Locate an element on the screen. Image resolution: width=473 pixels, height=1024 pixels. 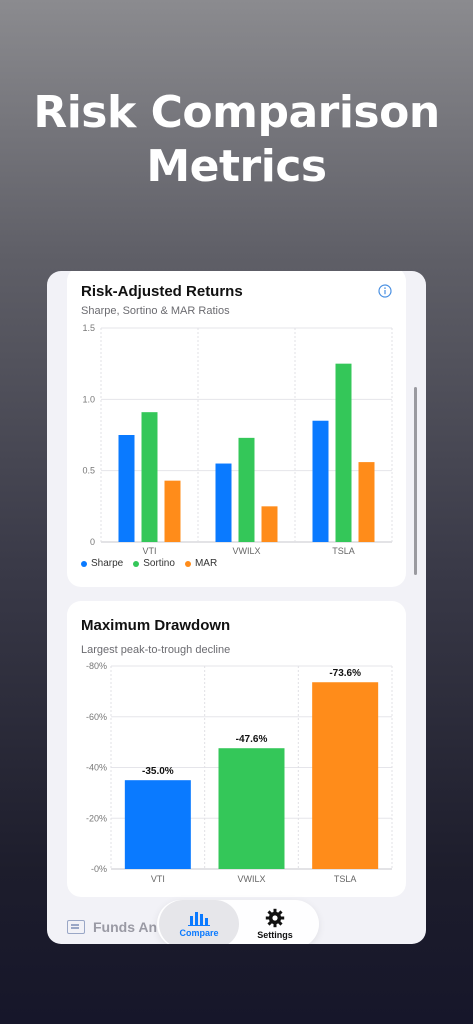
legend-item-sortino: Sortino is located at coordinates (154, 563).